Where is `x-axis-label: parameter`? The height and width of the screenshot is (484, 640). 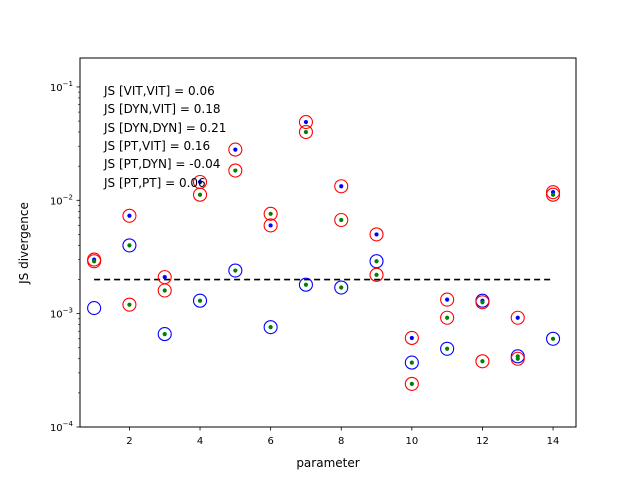
x-axis-label: parameter is located at coordinates (327, 463).